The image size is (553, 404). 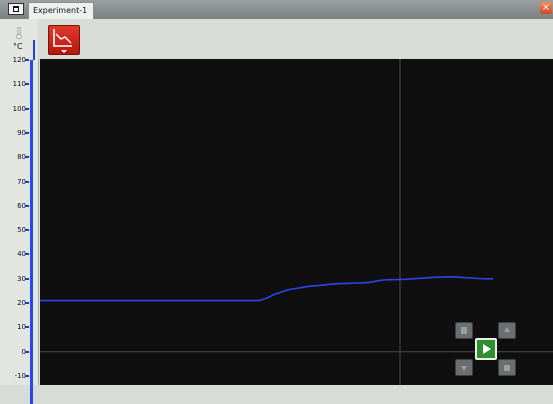 What do you see at coordinates (295, 39) in the screenshot?
I see `toolbar` at bounding box center [295, 39].